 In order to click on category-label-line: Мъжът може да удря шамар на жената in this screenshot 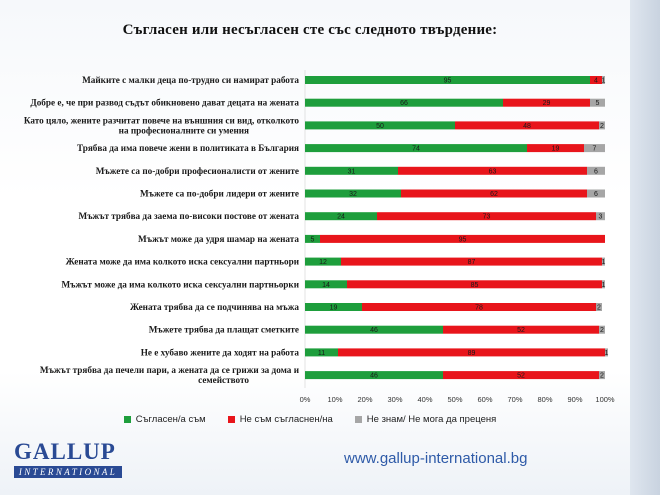, I will do `click(218, 239)`.